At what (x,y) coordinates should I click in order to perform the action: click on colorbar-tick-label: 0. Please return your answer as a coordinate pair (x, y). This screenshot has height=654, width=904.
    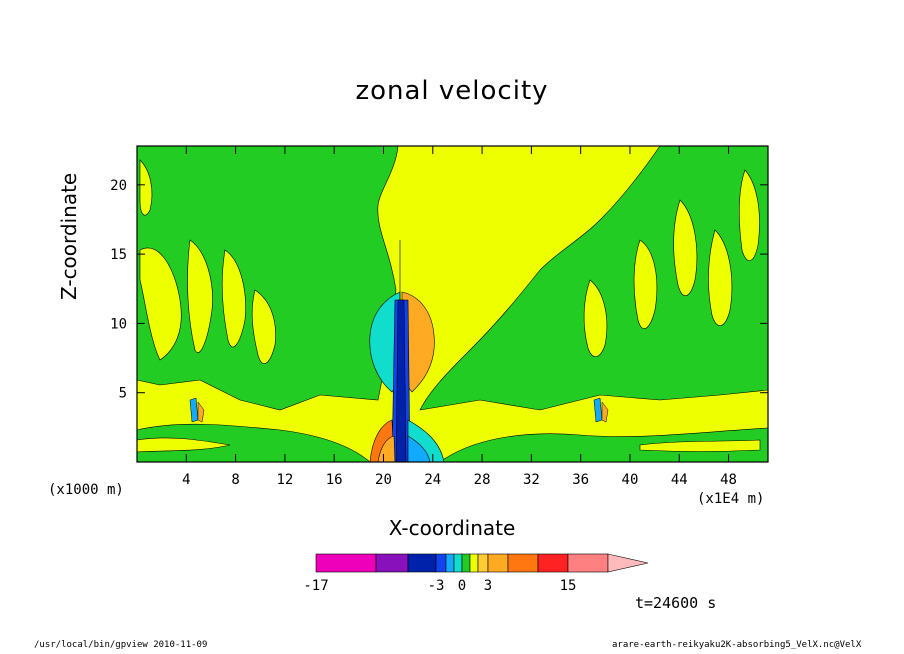
    Looking at the image, I should click on (462, 586).